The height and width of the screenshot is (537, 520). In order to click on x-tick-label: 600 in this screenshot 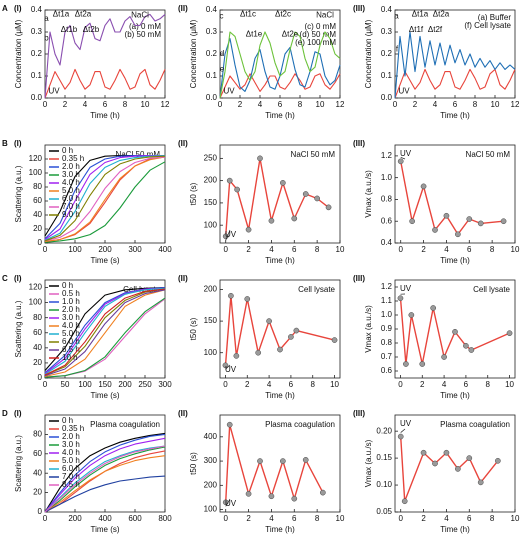, I will do `click(135, 518)`.